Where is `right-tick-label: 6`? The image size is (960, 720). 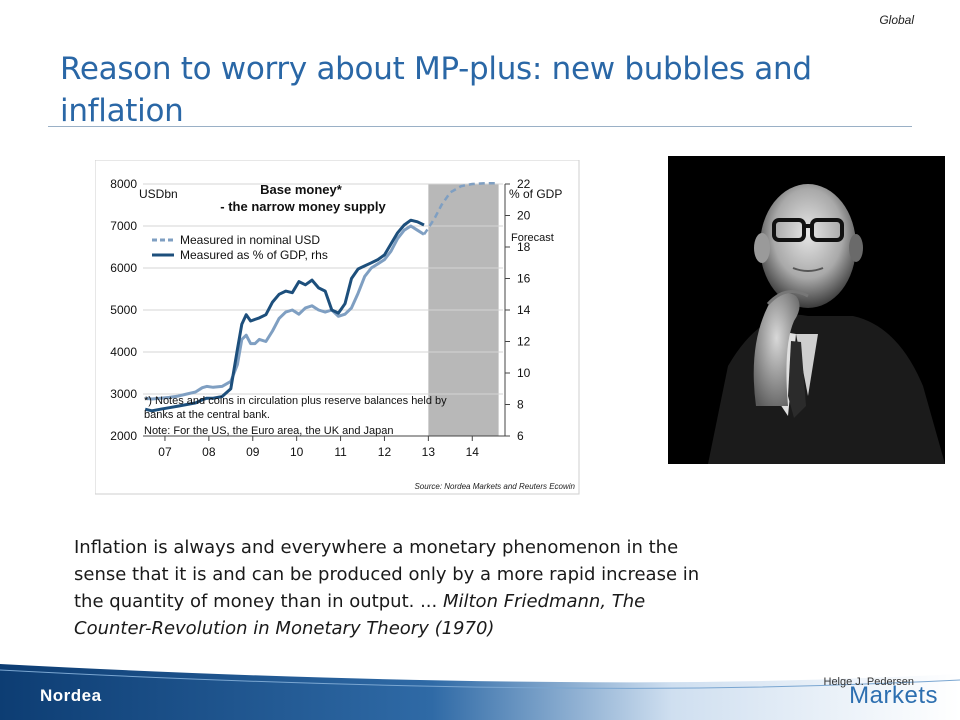
right-tick-label: 6 is located at coordinates (520, 436).